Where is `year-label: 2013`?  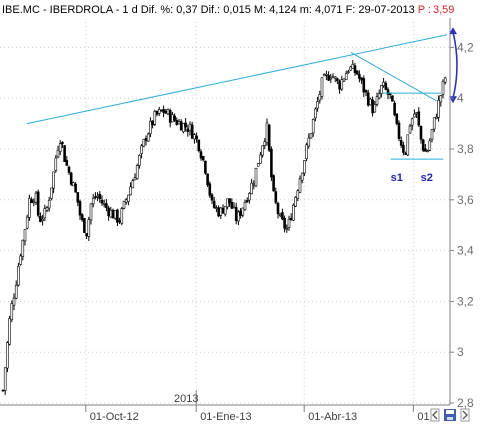
year-label: 2013 is located at coordinates (186, 399).